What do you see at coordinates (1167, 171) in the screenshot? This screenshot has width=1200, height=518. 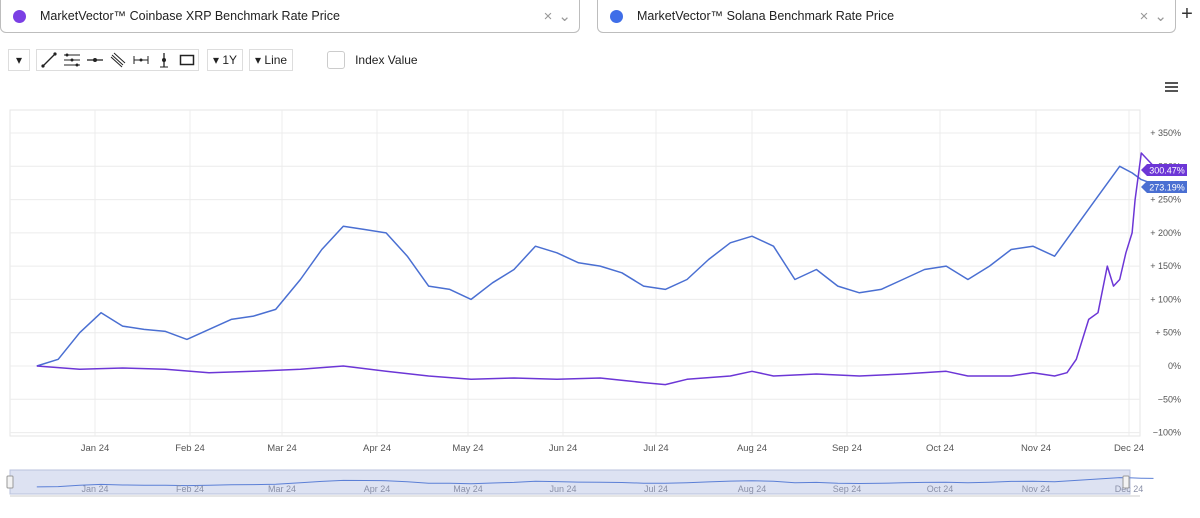 I see `svg-text: 300.47%` at bounding box center [1167, 171].